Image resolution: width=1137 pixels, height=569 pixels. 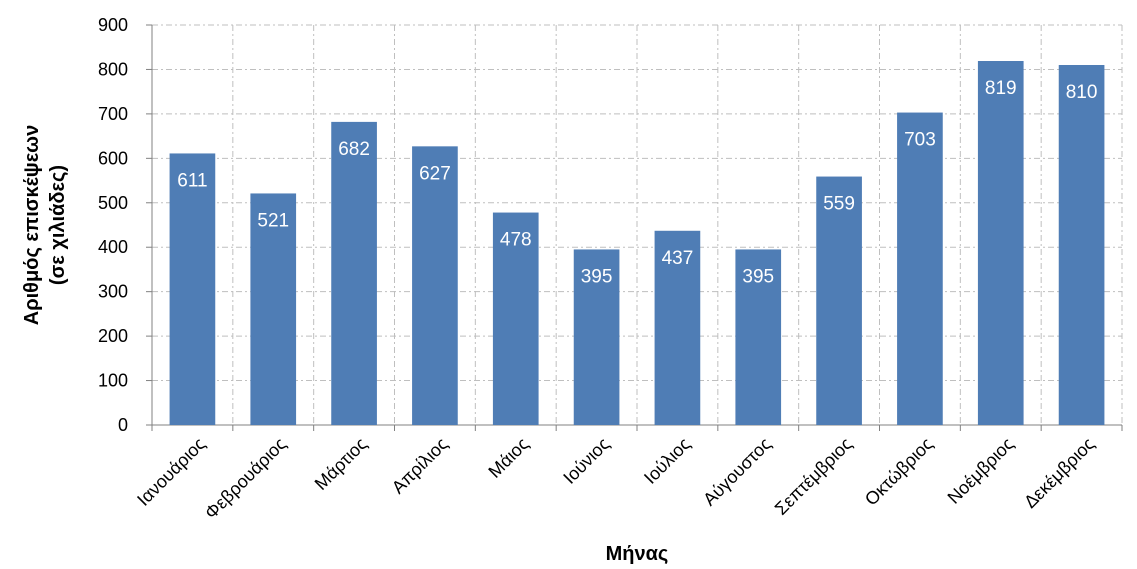 I want to click on data-label: 703, so click(x=920, y=140).